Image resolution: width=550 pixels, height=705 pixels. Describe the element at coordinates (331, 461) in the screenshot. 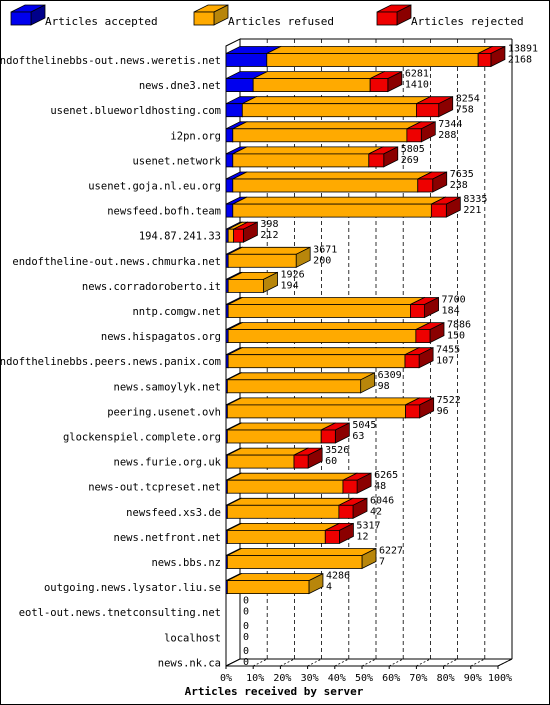

I see `value-label-secondary: 60` at that location.